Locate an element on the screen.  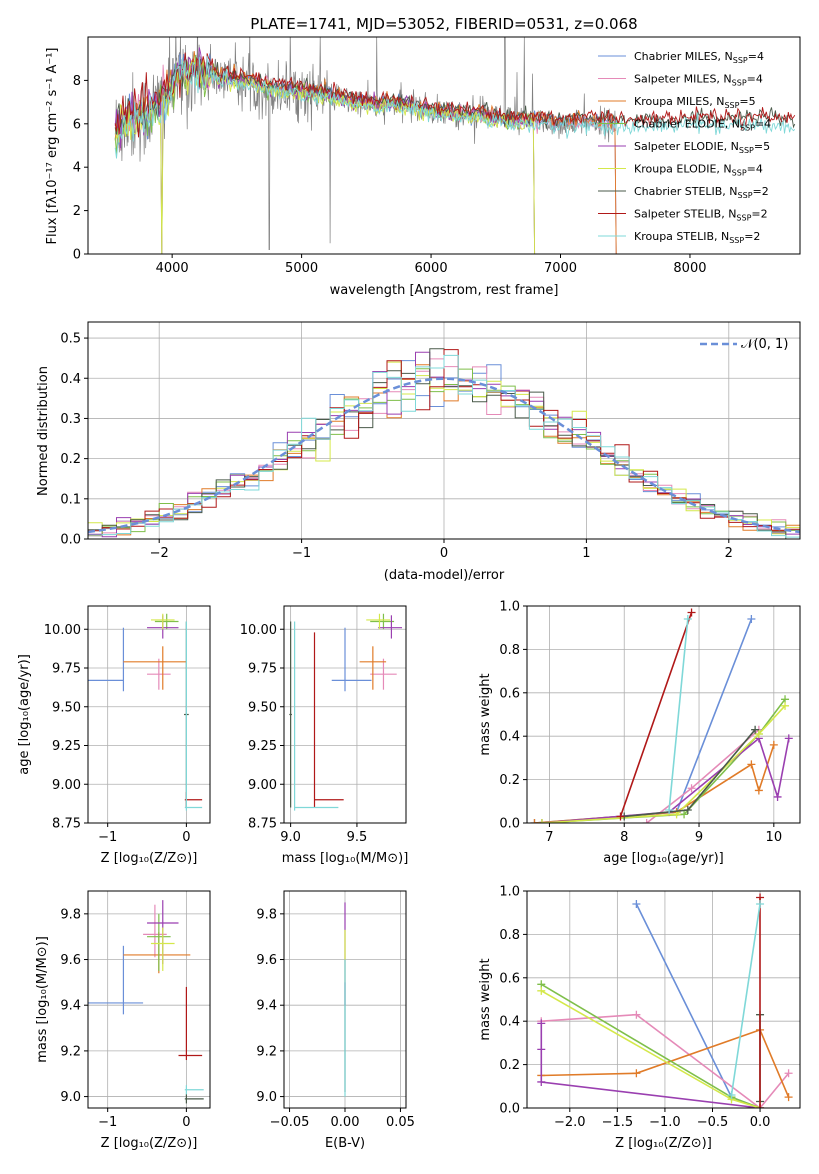
spectrum-xlabel: wavelength [Angstrom, rest frame] is located at coordinates (444, 290).